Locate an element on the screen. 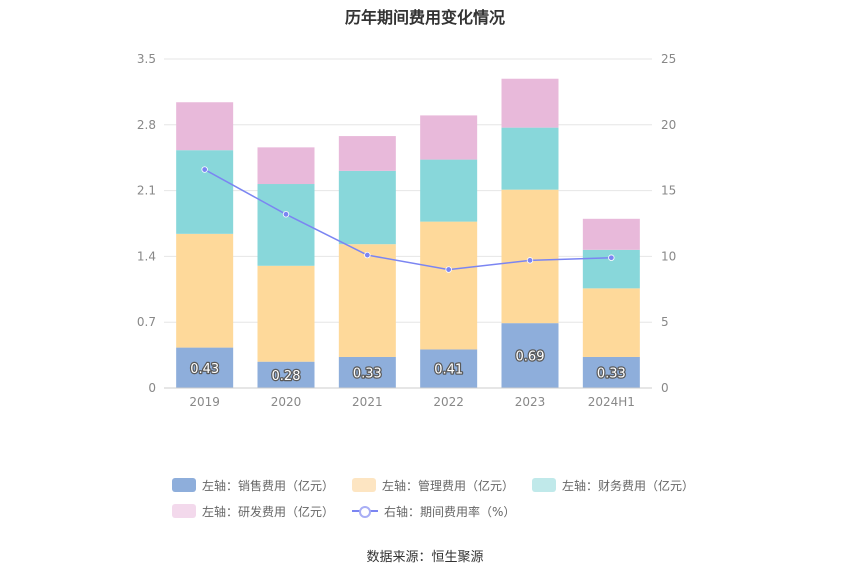 The height and width of the screenshot is (575, 850). legend-swatch-admin is located at coordinates (364, 485).